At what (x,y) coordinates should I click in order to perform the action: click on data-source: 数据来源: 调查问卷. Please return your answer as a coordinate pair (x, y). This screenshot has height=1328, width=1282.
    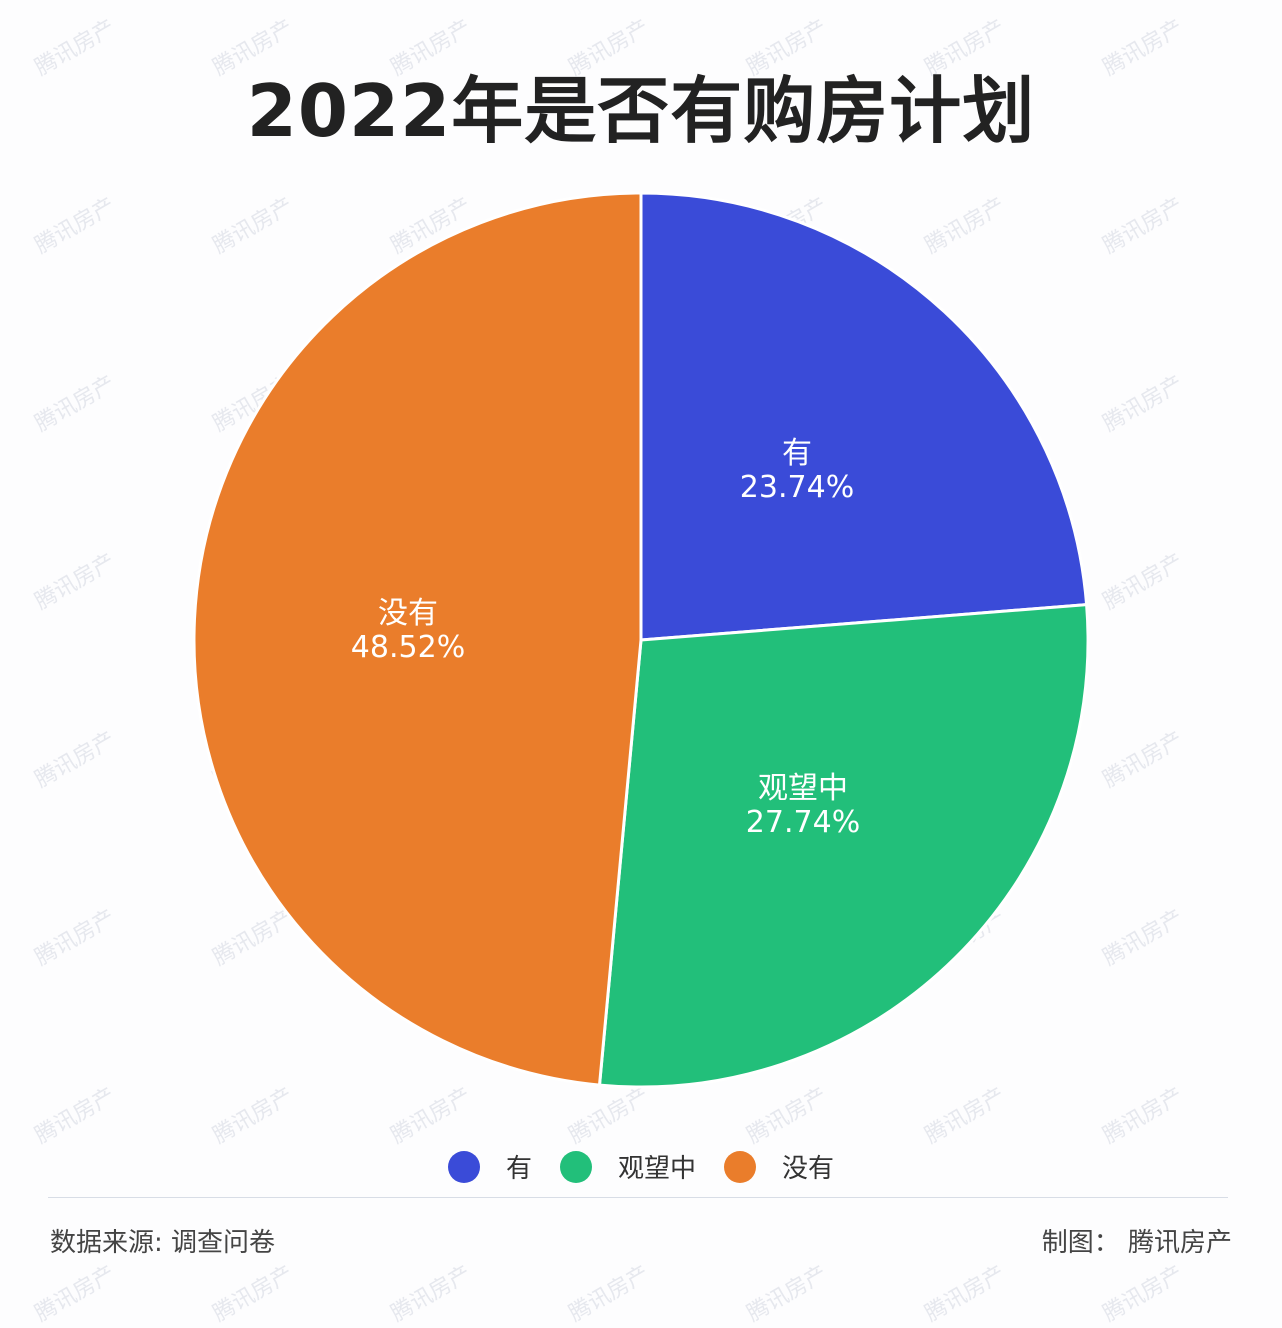
    Looking at the image, I should click on (163, 1243).